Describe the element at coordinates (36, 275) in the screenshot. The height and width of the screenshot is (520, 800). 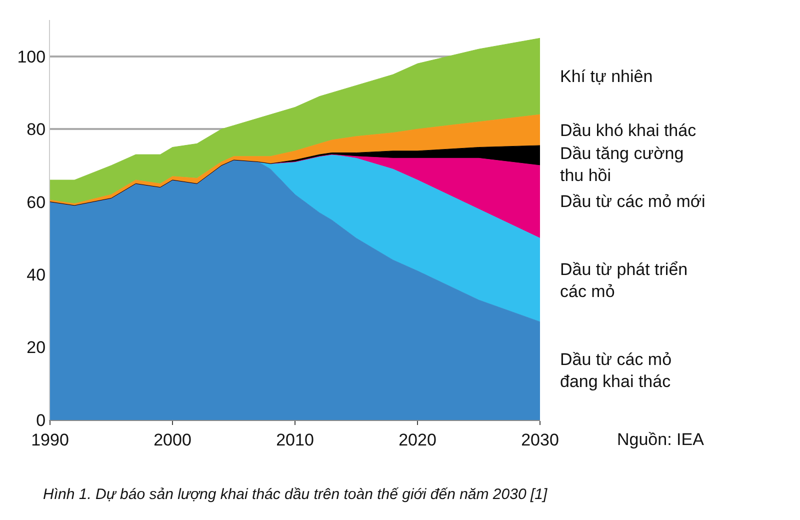
I see `y-tick-label: 40` at that location.